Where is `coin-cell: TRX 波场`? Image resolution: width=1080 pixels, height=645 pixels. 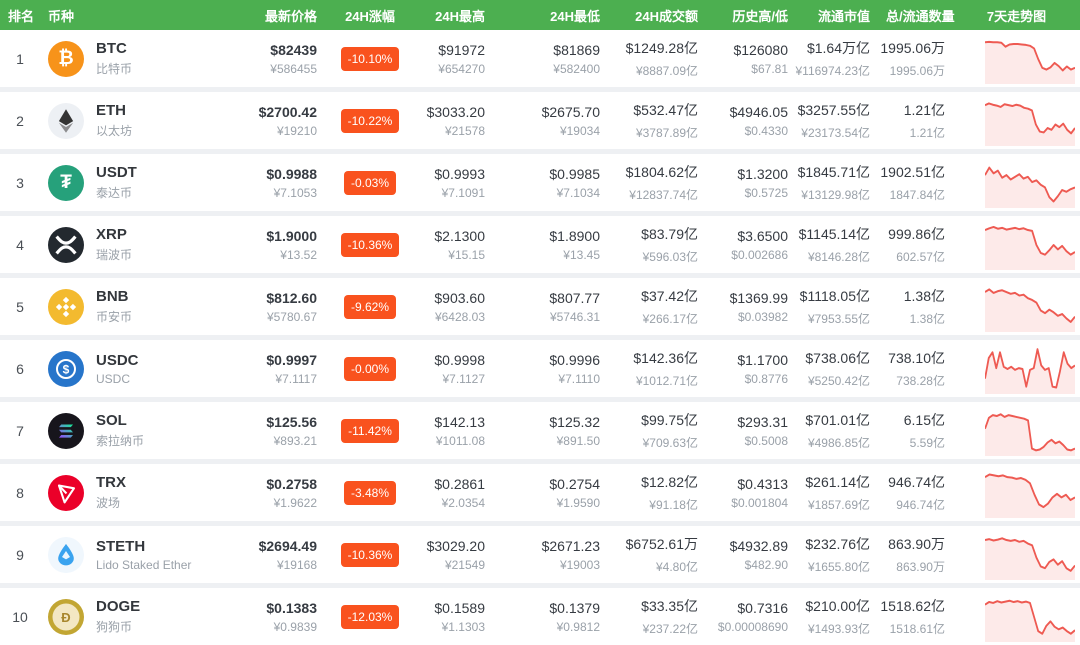 coin-cell: TRX 波场 is located at coordinates (145, 492).